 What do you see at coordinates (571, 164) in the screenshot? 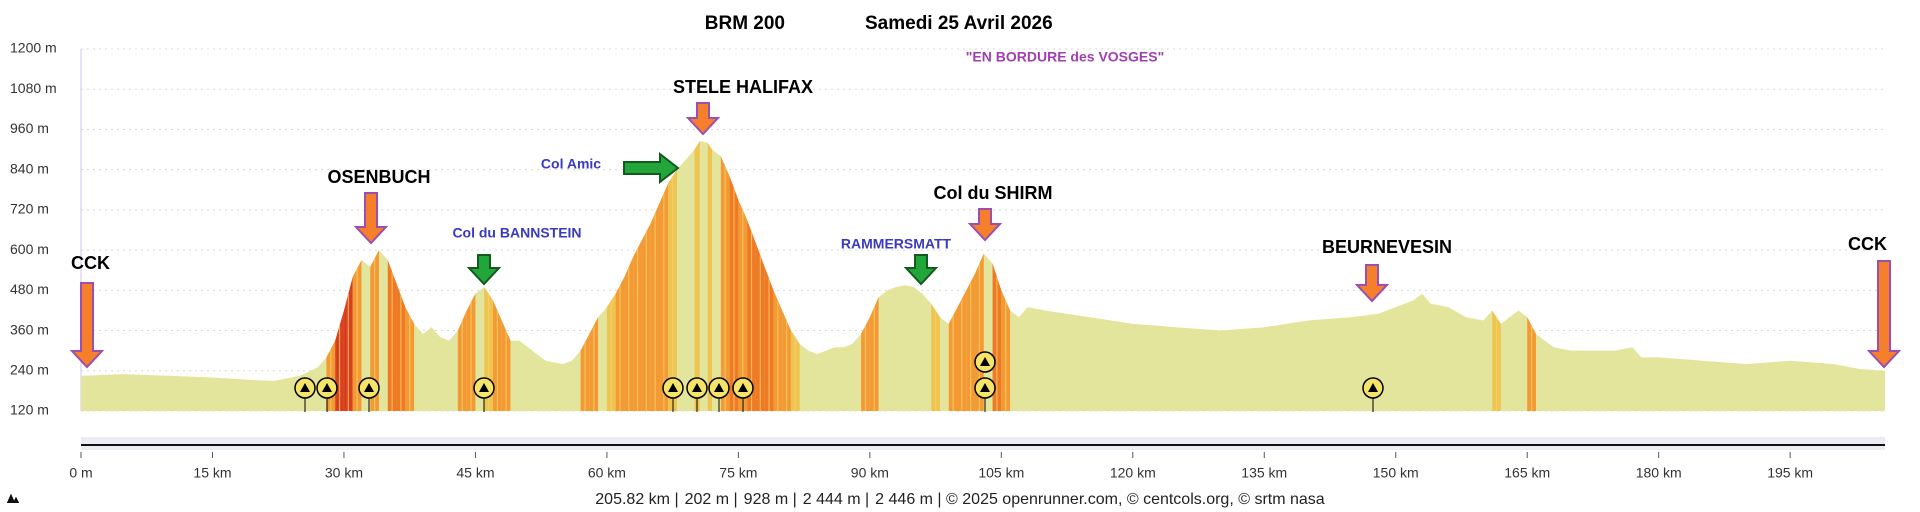
I see `annotation-label: Col Amic` at bounding box center [571, 164].